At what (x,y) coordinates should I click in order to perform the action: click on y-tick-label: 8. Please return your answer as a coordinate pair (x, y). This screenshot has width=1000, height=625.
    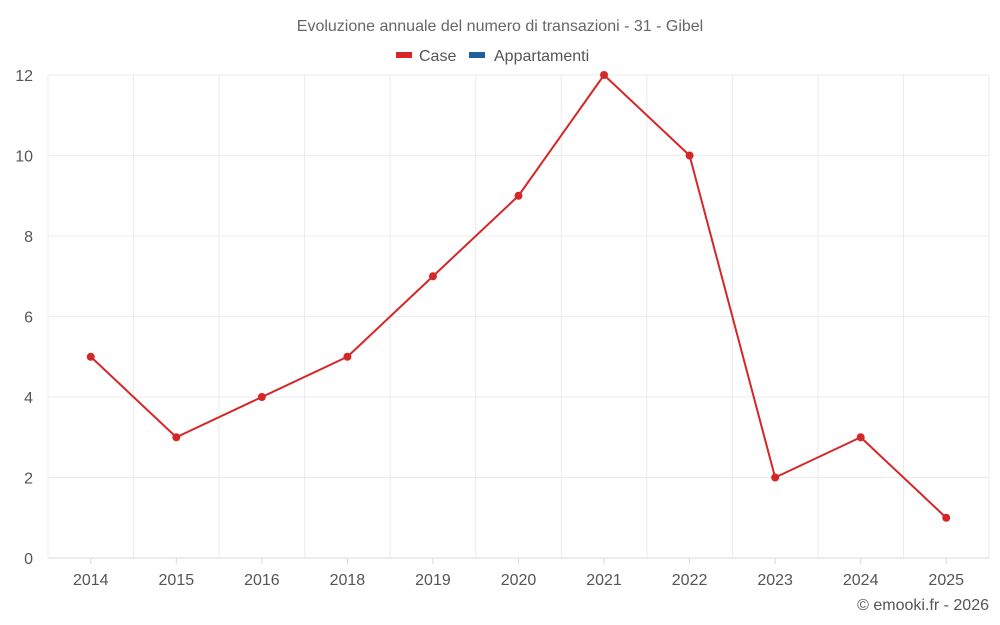
    Looking at the image, I should click on (28, 237).